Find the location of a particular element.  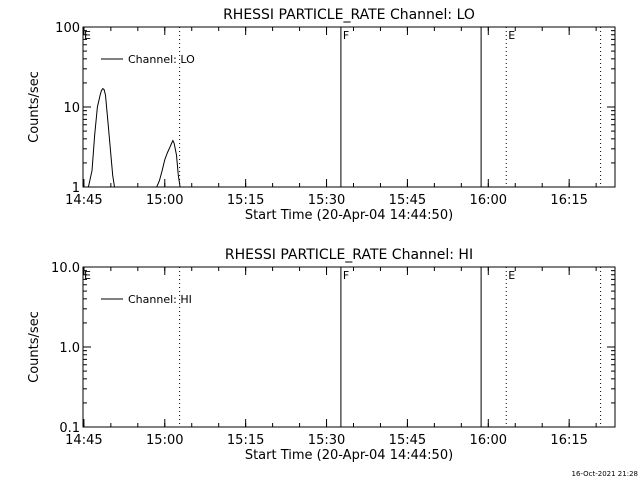

legend-label: Channel: HI is located at coordinates (160, 299).